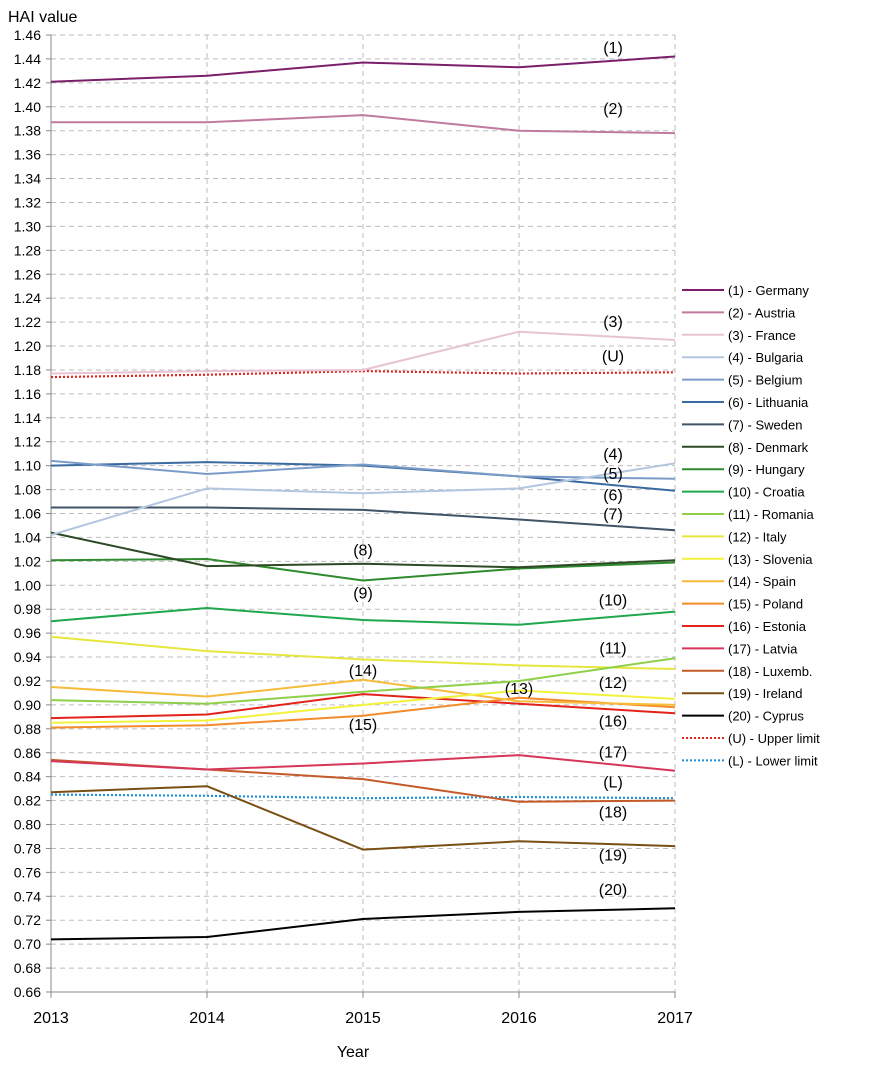 The width and height of the screenshot is (878, 1068). What do you see at coordinates (27, 561) in the screenshot?
I see `y-tick-label: 1.02` at bounding box center [27, 561].